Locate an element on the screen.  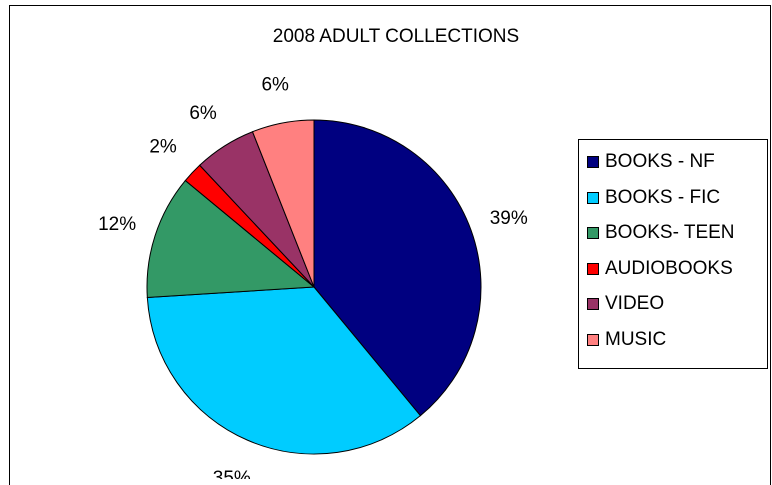
legend-label: VIDEO is located at coordinates (635, 303).